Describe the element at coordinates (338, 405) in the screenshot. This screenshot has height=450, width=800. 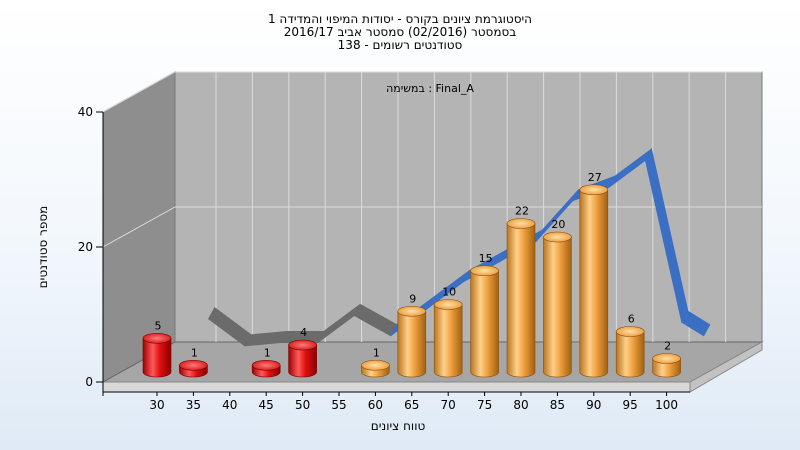
I see `x-tick-label: 55` at that location.